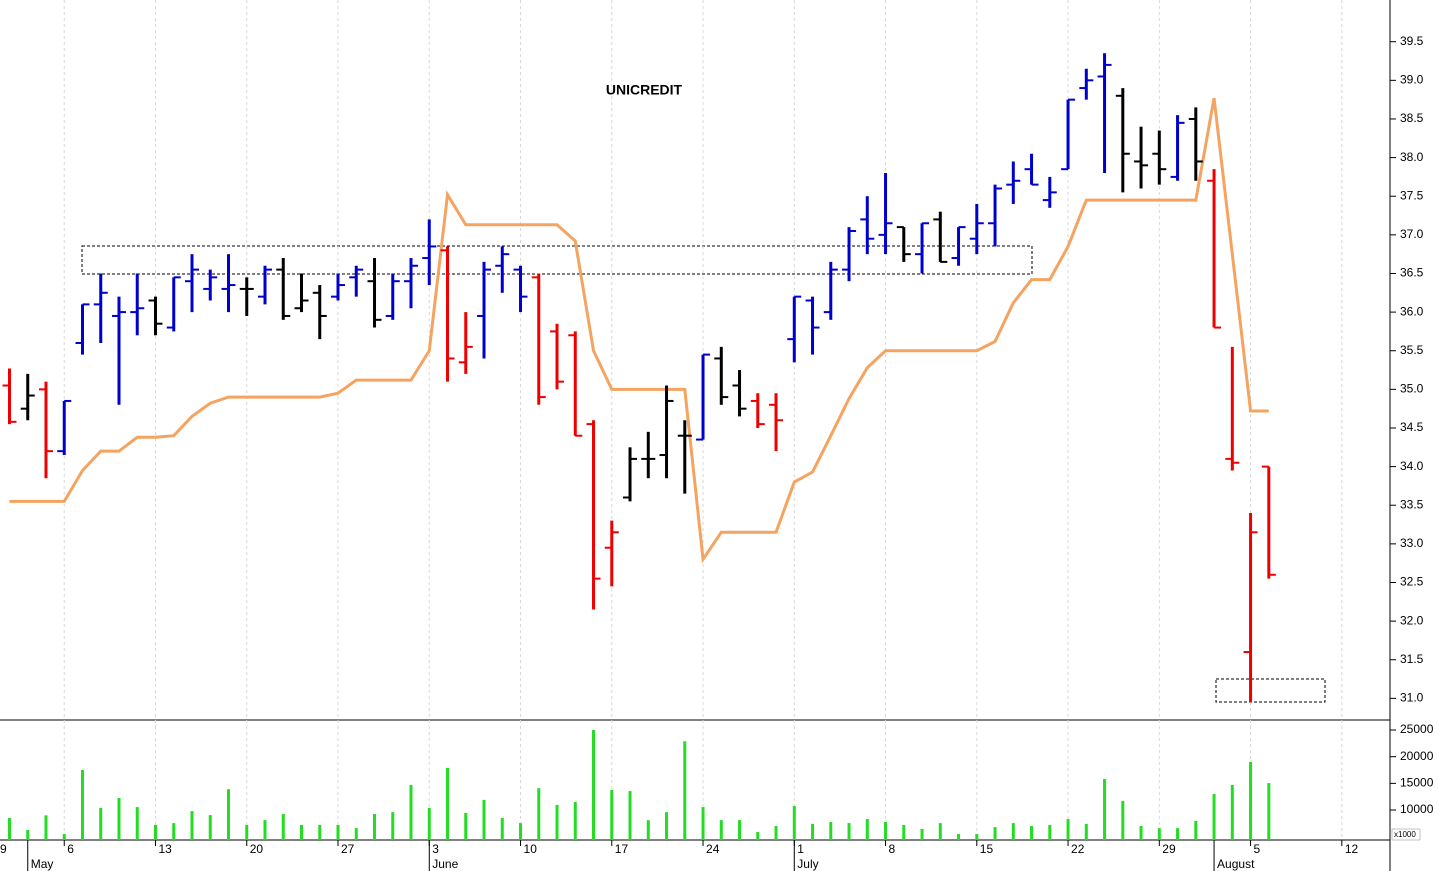 Image resolution: width=1438 pixels, height=871 pixels. Describe the element at coordinates (165, 849) in the screenshot. I see `x-tick-label: 13` at that location.